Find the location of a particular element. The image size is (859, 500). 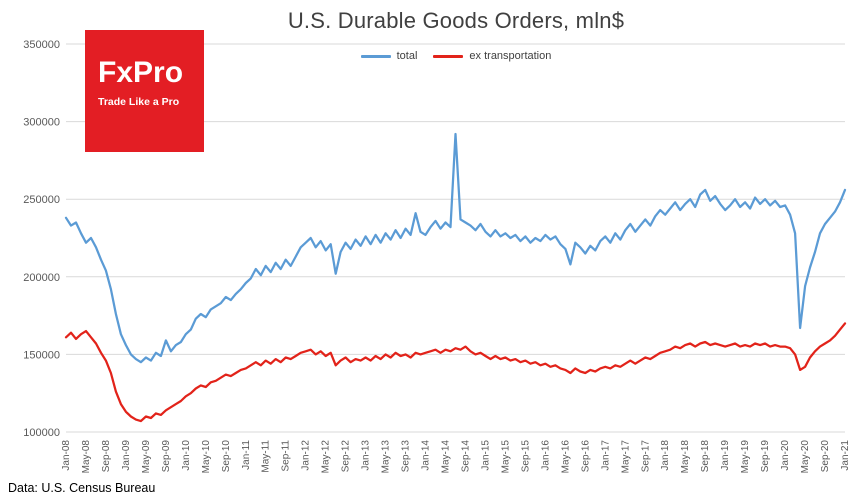

y-tick-label: 350000 is located at coordinates (41, 45).